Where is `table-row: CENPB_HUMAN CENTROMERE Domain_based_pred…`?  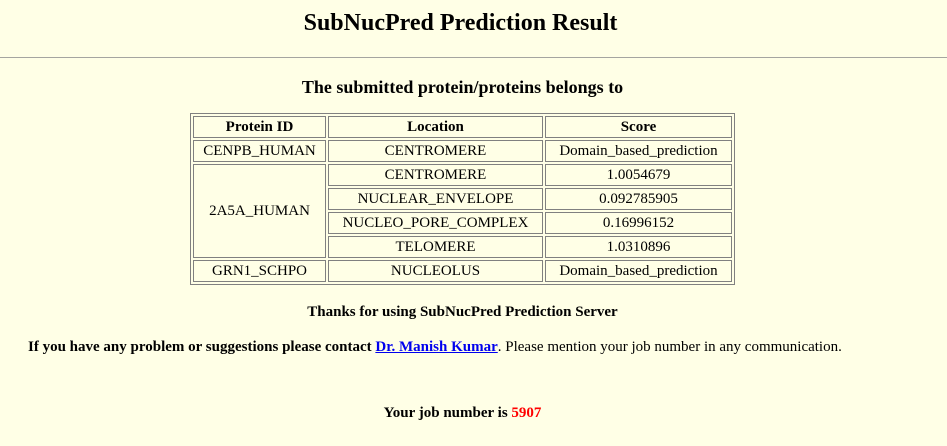
table-row: CENPB_HUMAN CENTROMERE Domain_based_pred… is located at coordinates (462, 151).